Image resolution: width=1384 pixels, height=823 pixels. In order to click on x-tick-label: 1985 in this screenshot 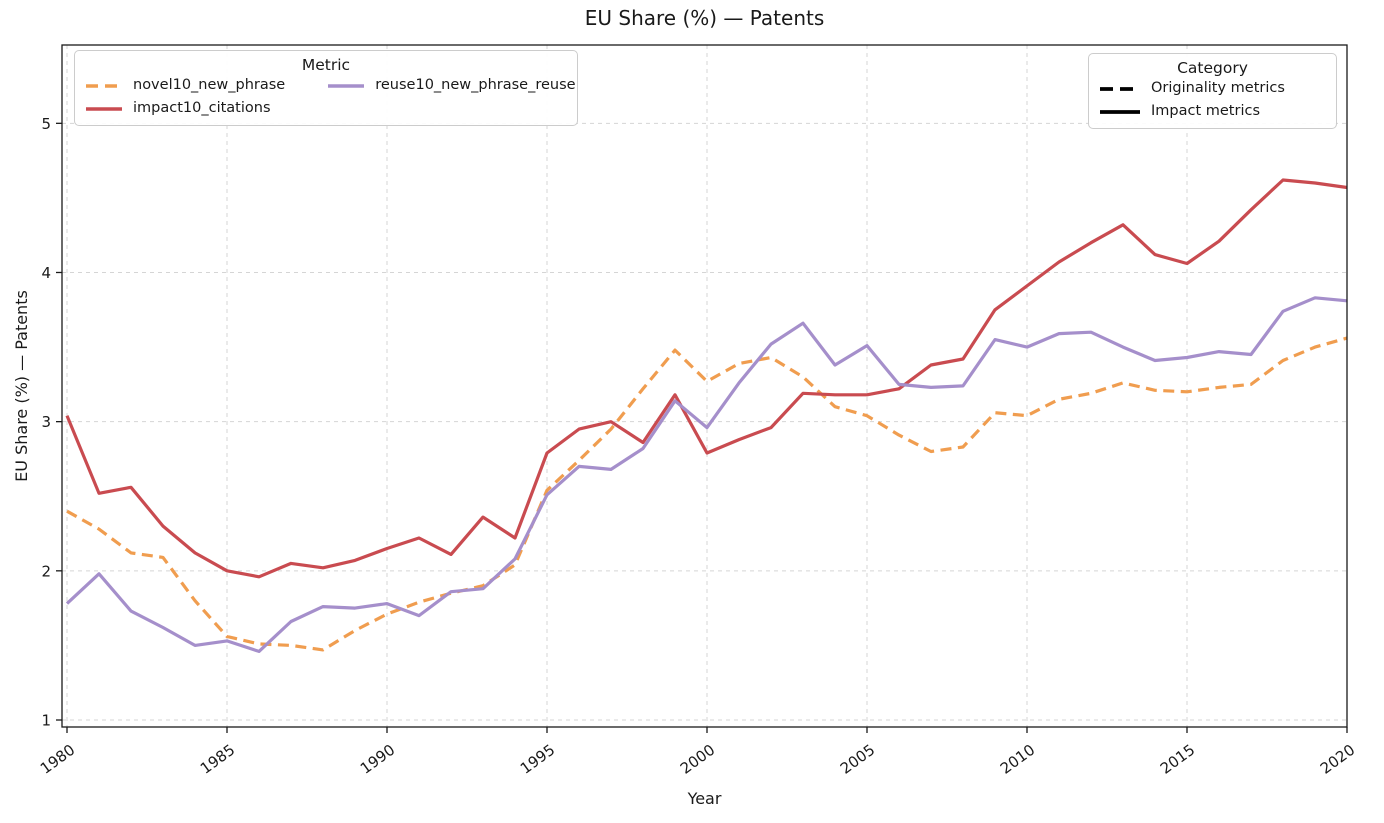, I will do `click(217, 759)`.